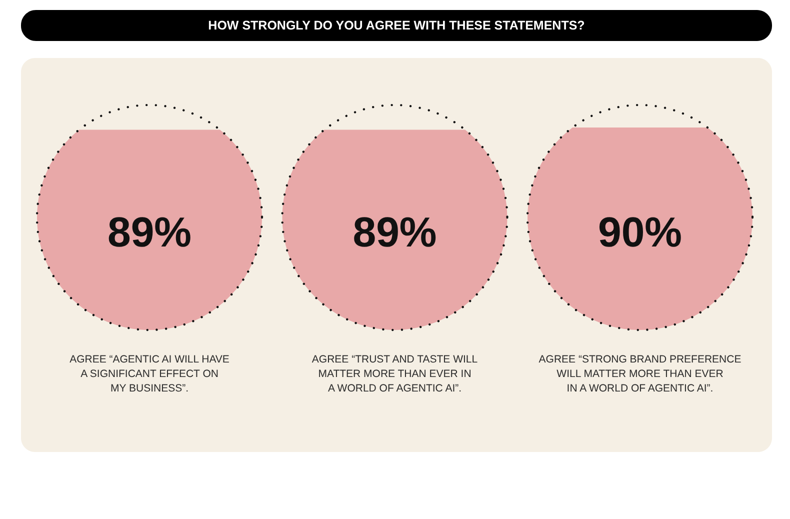  What do you see at coordinates (396, 25) in the screenshot?
I see `text: HOW STRONGLY DO YOU AGREE WITH THESE STATEMENTS?` at bounding box center [396, 25].